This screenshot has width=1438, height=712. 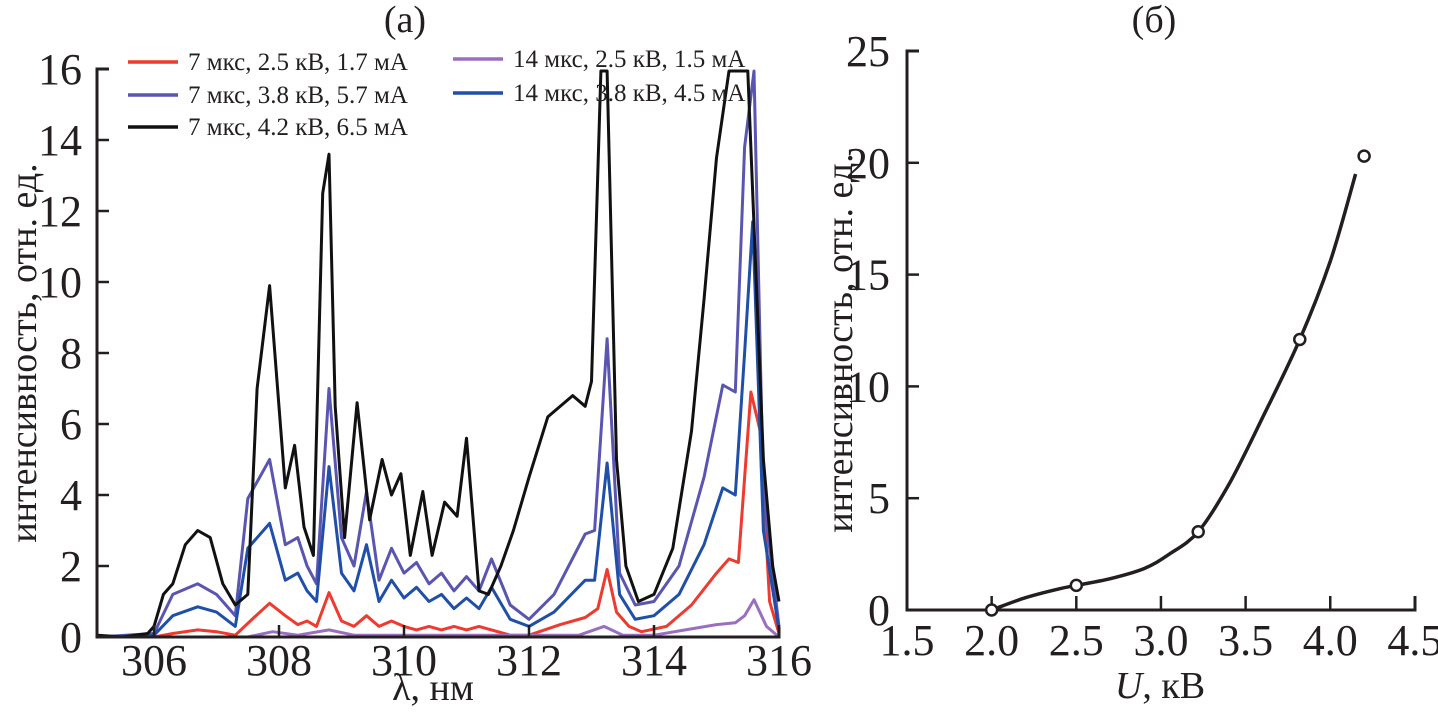 I want to click on panel-b-y-ticks: 0 5 10 15 20 25, so click(x=882, y=331).